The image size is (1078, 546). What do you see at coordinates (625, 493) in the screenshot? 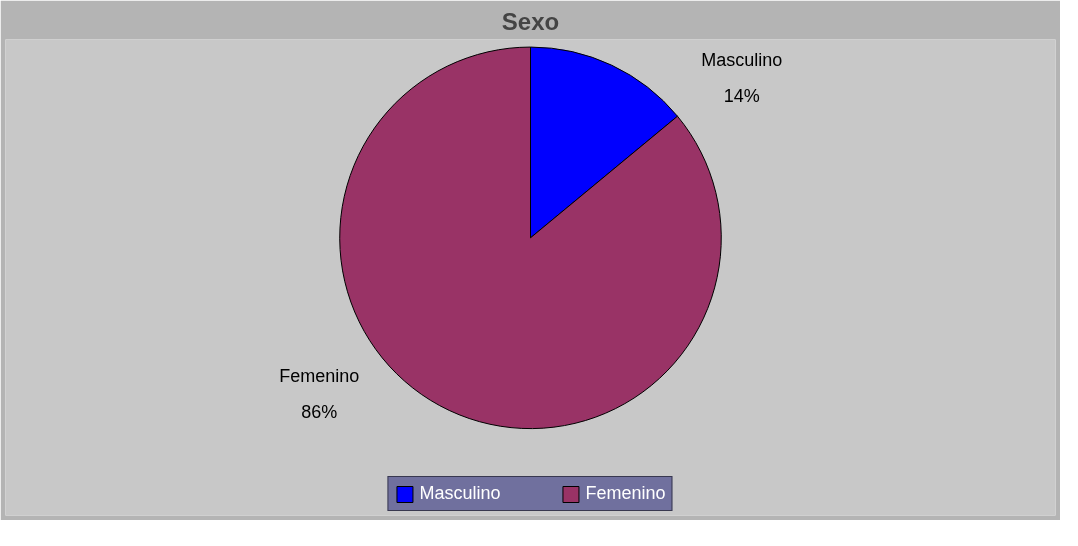
I see `legend-label: Femenino` at bounding box center [625, 493].